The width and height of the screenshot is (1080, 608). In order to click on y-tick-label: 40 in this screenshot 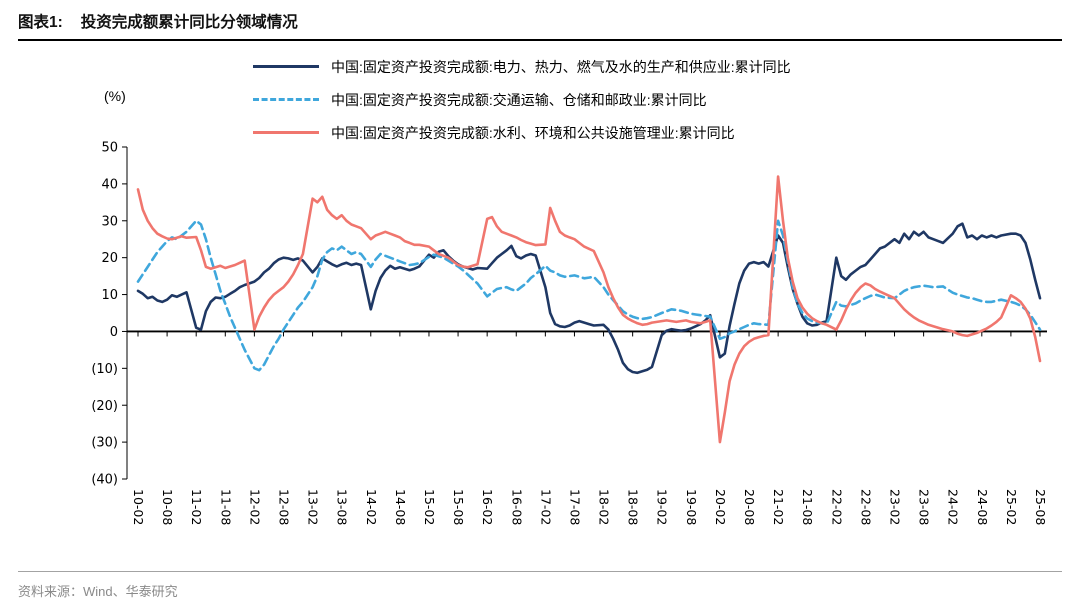, I will do `click(109, 184)`.